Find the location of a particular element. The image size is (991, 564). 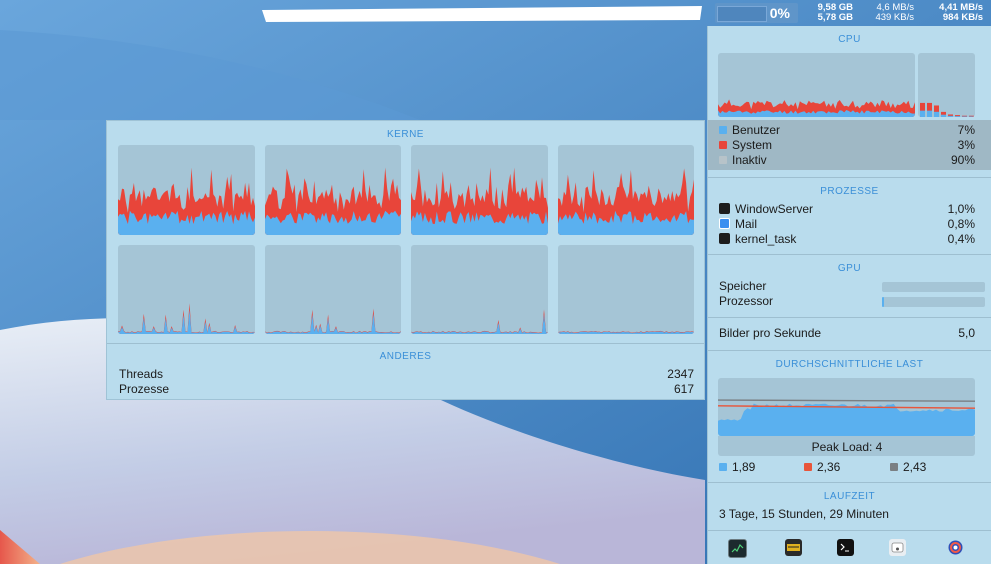

menubar-memory: 9,58 GB 5,78 GB is located at coordinates (832, 13).